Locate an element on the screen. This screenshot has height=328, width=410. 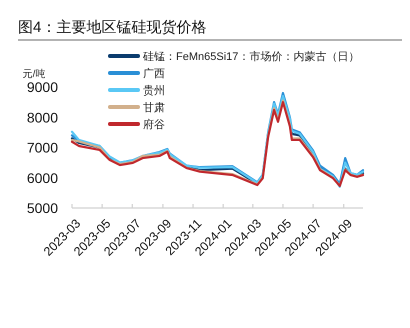
legend-label: 贵州 is located at coordinates (154, 90).